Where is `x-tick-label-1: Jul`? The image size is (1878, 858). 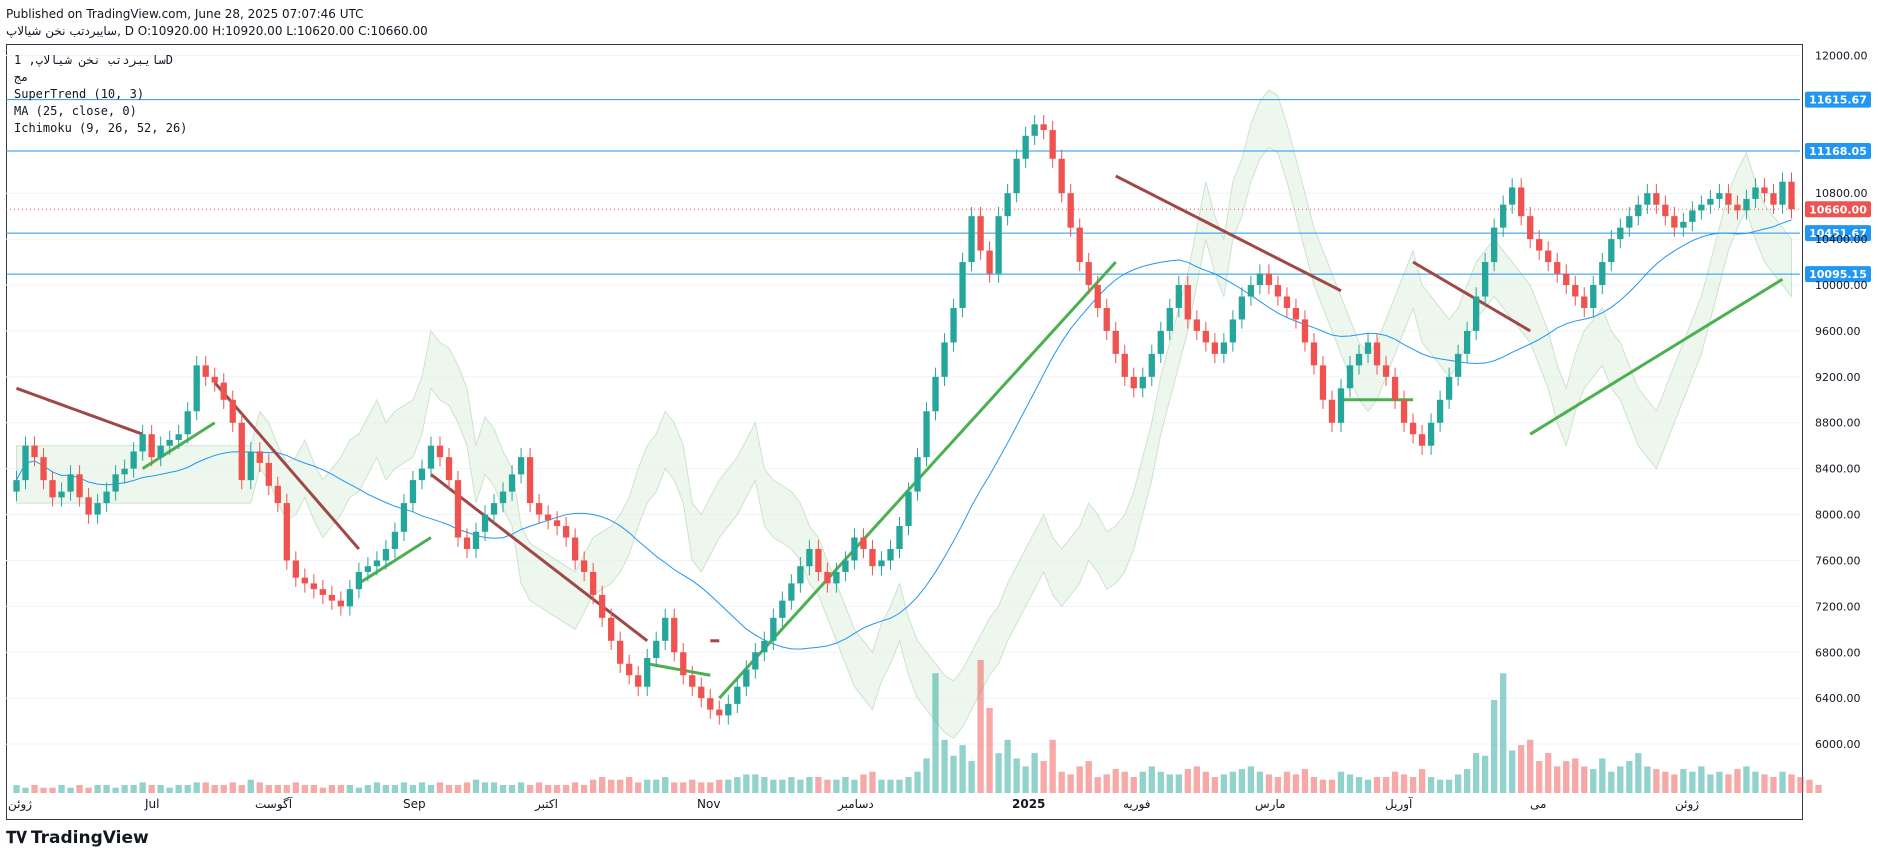
x-tick-label-1: Jul is located at coordinates (151, 804).